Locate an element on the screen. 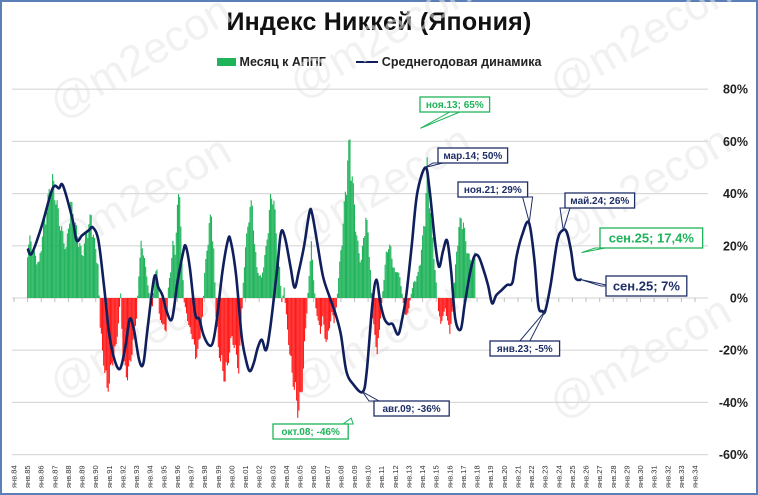 This screenshot has width=758, height=495. legend-item-bars: Месяц к АППГ is located at coordinates (271, 62).